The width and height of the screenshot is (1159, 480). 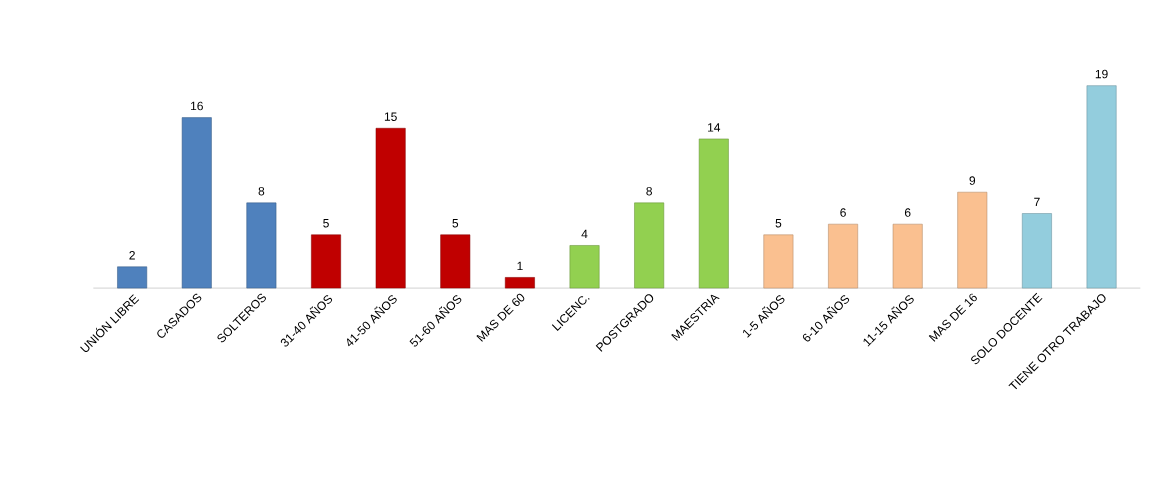 I want to click on data-label: 15, so click(x=390, y=116).